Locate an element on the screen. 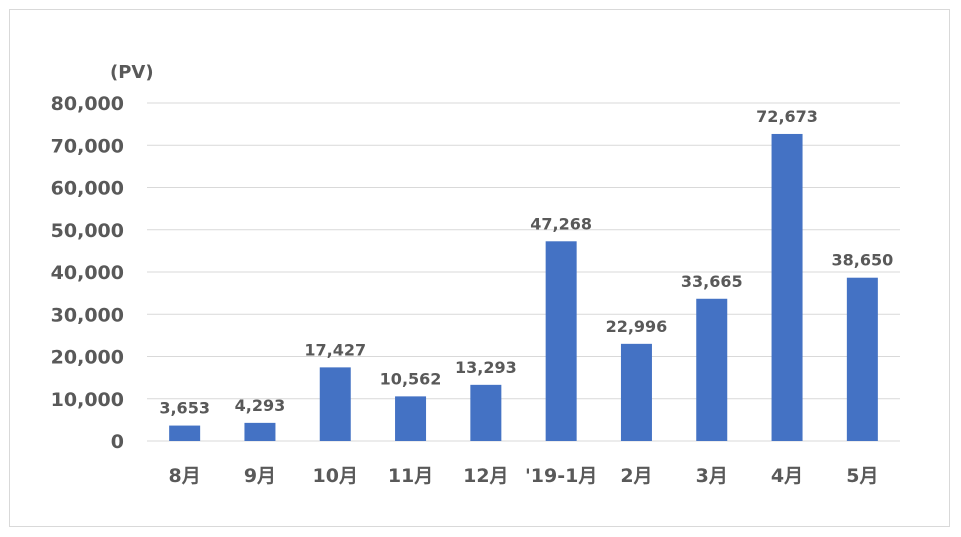  y-tick-label: 10,000 is located at coordinates (87, 400).